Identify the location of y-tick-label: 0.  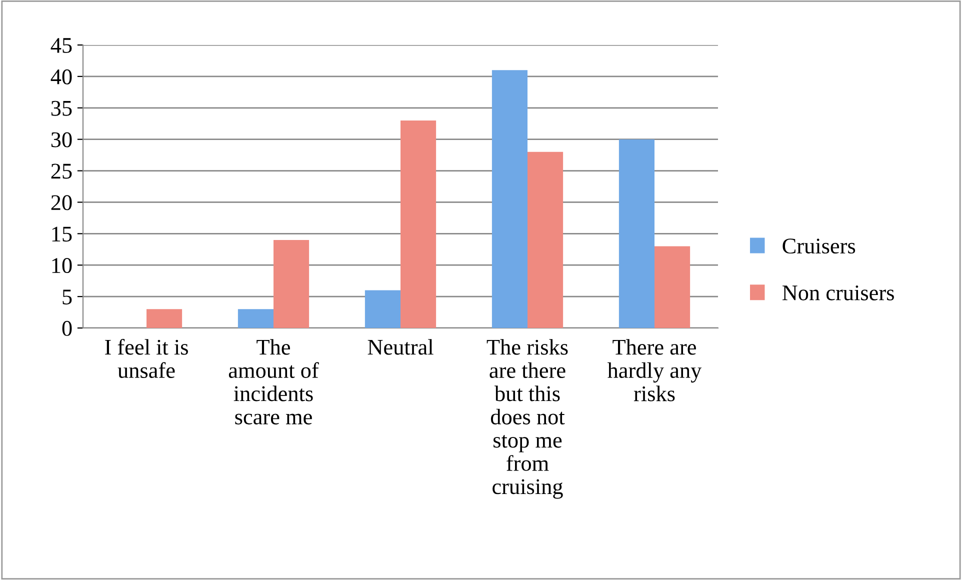
(67, 328).